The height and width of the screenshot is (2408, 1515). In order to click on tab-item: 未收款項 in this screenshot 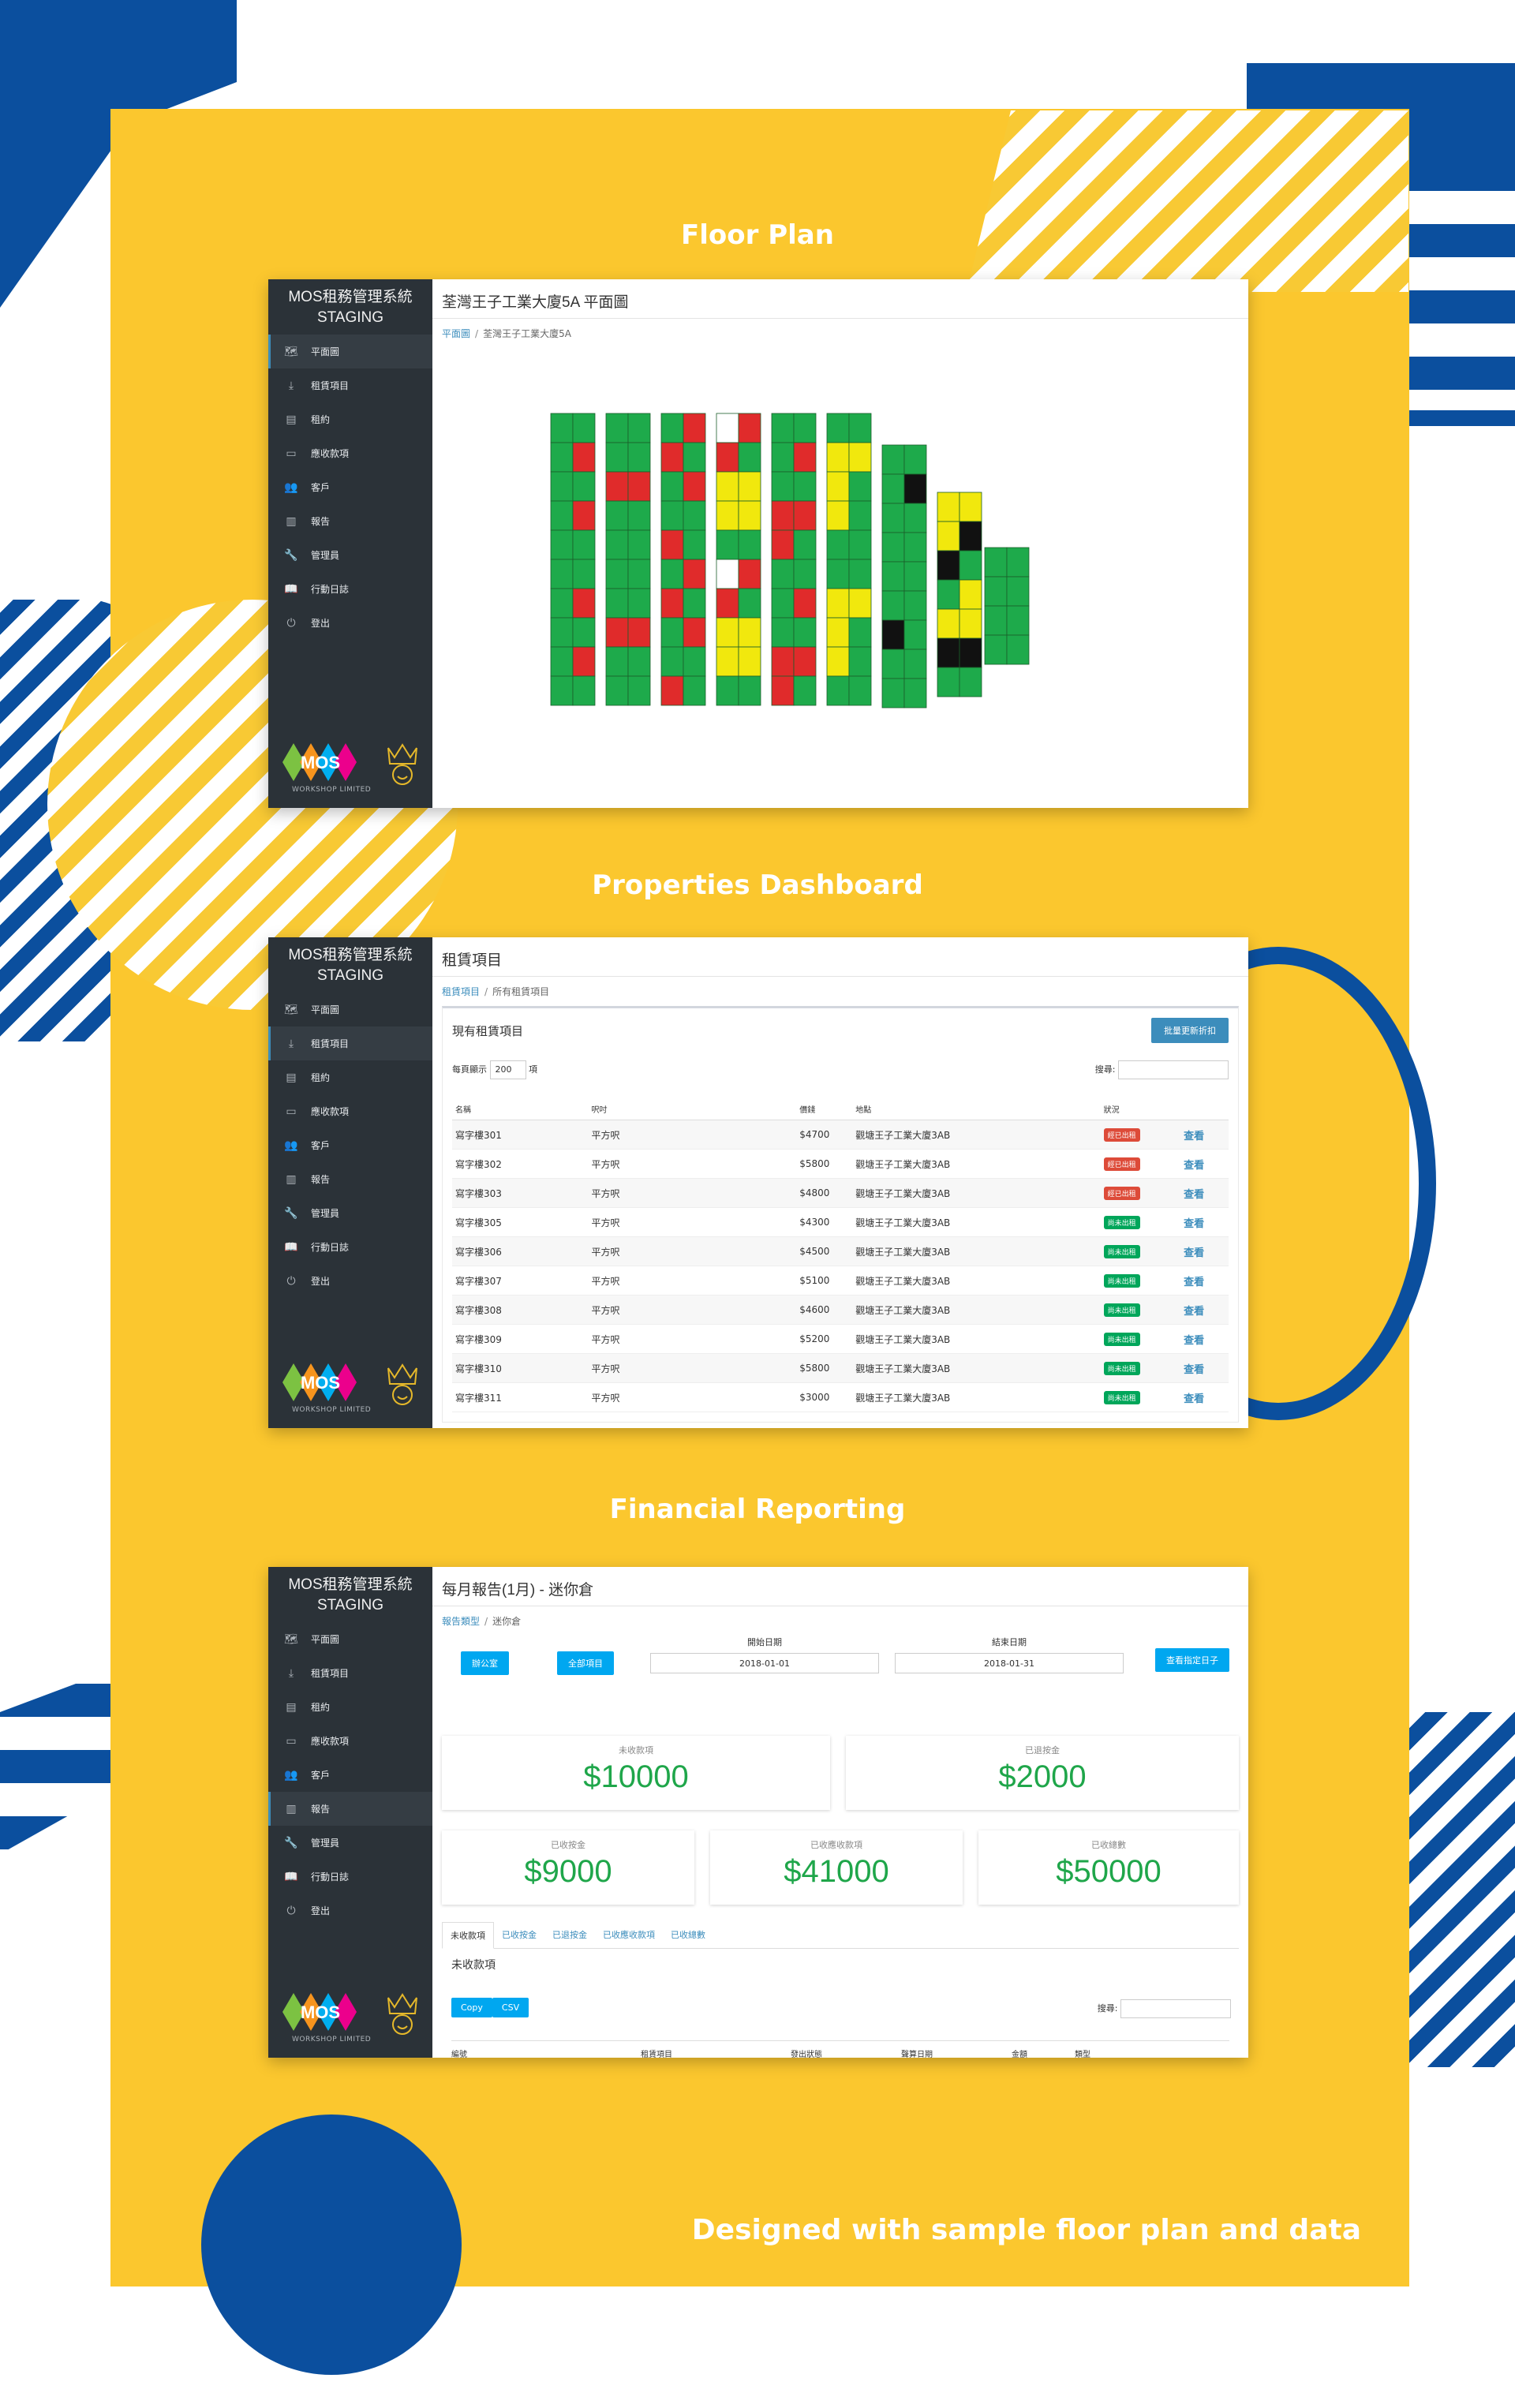, I will do `click(468, 1936)`.